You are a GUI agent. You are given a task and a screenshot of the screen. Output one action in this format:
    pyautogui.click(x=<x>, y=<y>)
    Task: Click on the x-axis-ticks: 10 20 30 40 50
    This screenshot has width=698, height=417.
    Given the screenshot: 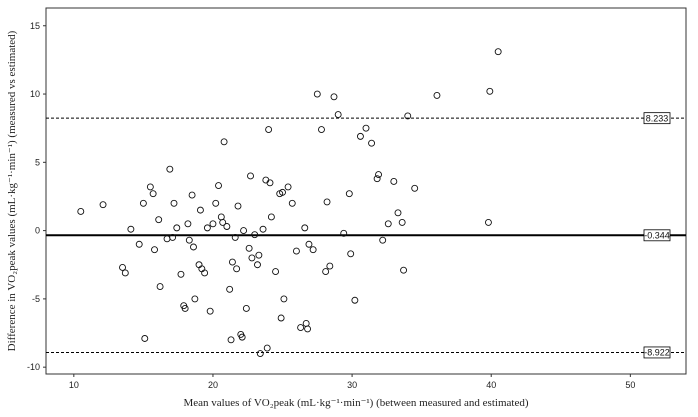 What is the action you would take?
    pyautogui.click(x=352, y=382)
    